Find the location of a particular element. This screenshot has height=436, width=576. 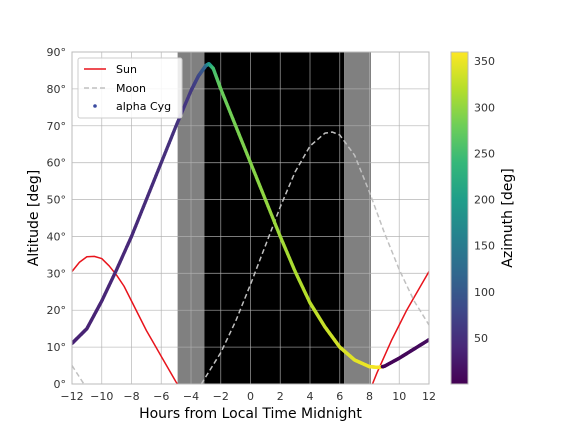

y-tick-label: 80° is located at coordinates (57, 89).